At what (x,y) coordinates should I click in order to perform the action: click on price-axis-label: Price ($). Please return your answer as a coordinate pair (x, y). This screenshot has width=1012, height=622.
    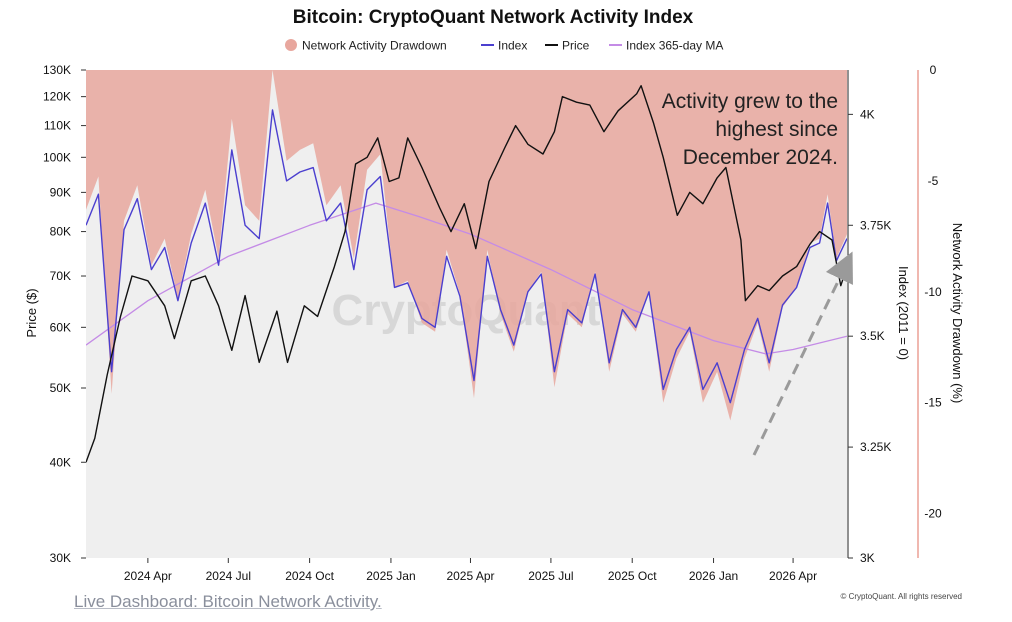
    Looking at the image, I should click on (31, 312).